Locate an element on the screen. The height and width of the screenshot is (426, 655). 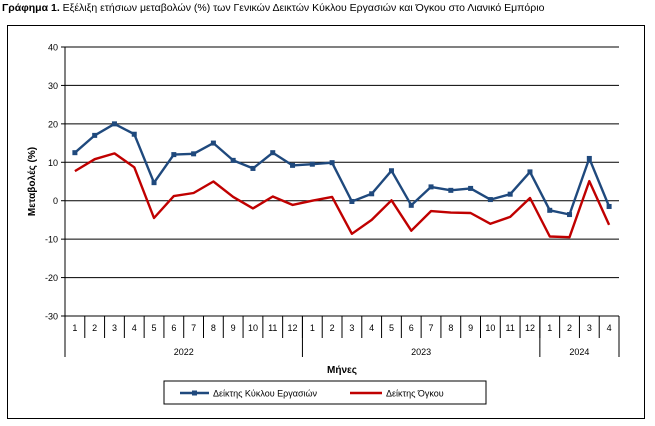
legend is located at coordinates (325, 392).